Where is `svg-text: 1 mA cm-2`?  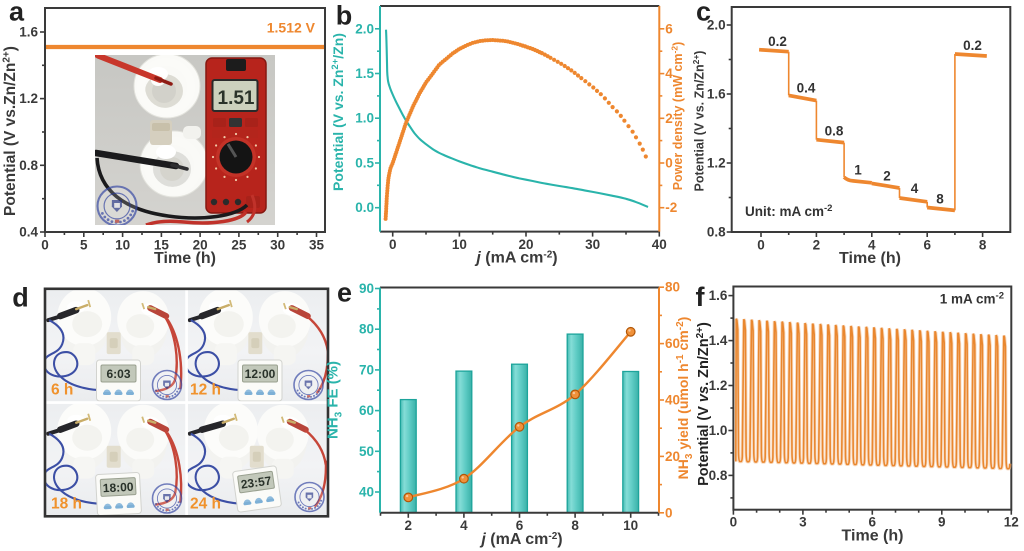
svg-text: 1 mA cm-2 is located at coordinates (972, 299).